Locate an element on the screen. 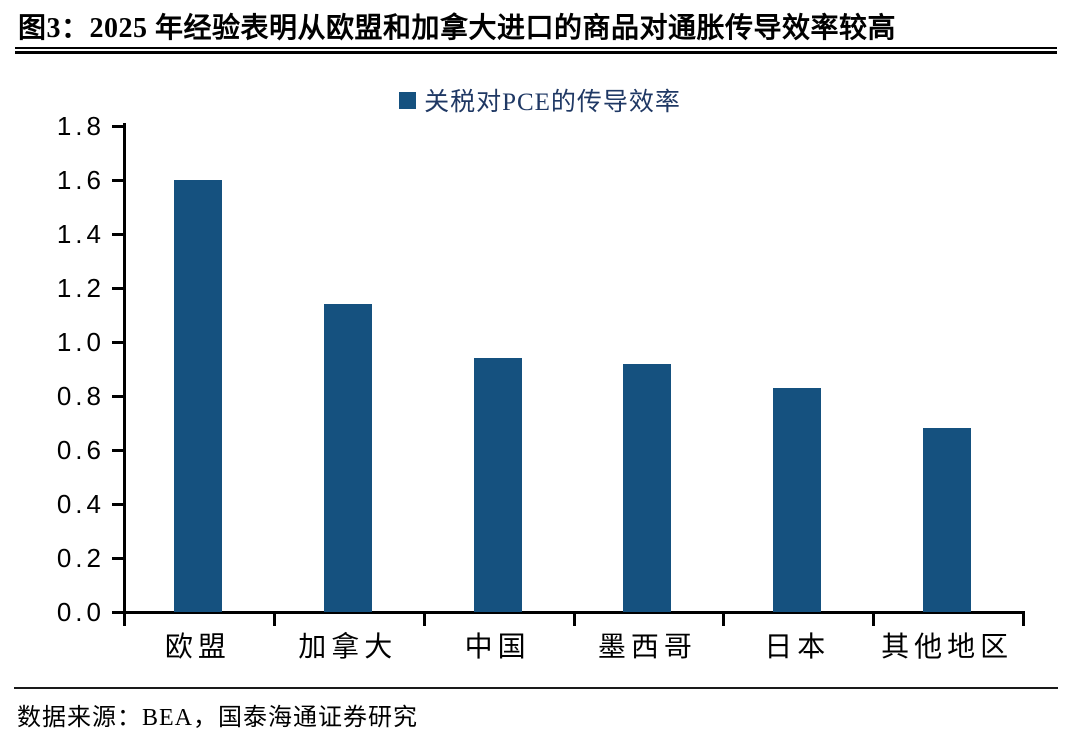 This screenshot has height=737, width=1080. y-axis-tick-label: 1.2 is located at coordinates (80, 288).